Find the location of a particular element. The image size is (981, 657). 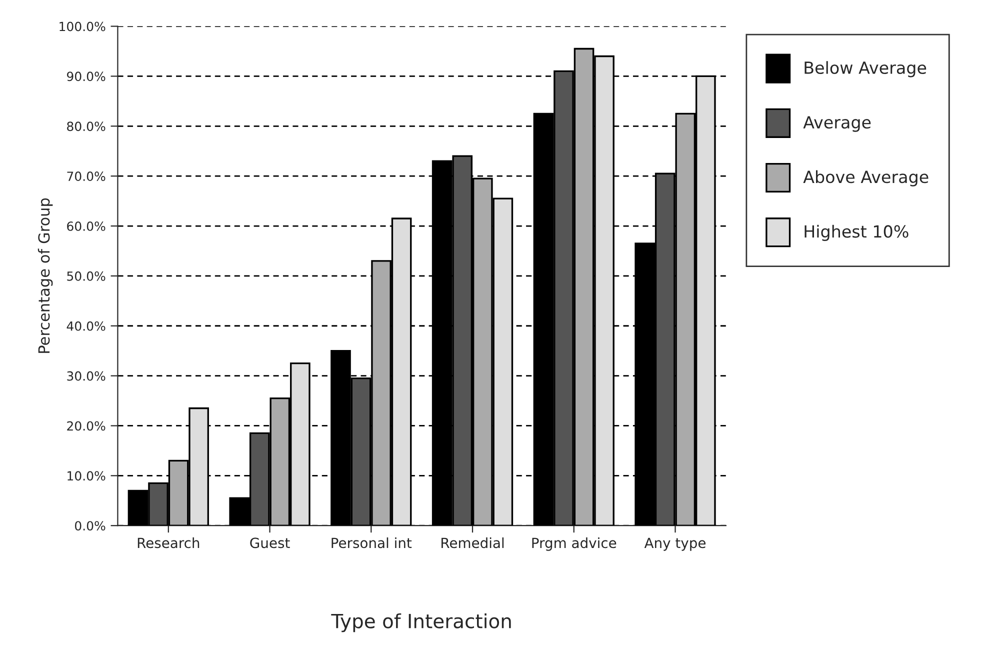

x-tick-label: Prgm advice is located at coordinates (574, 544).